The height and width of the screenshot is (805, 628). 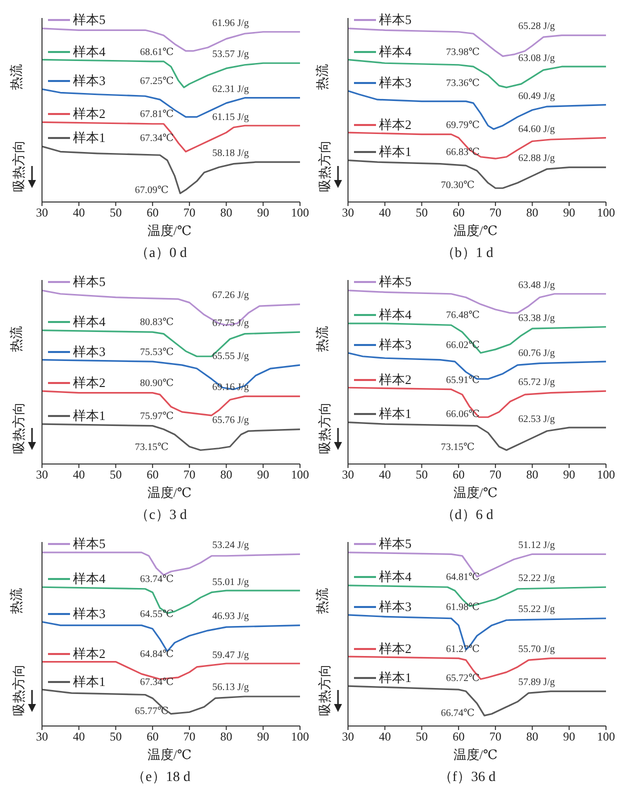 What do you see at coordinates (230, 154) in the screenshot?
I see `annotation: 58.18 J/g` at bounding box center [230, 154].